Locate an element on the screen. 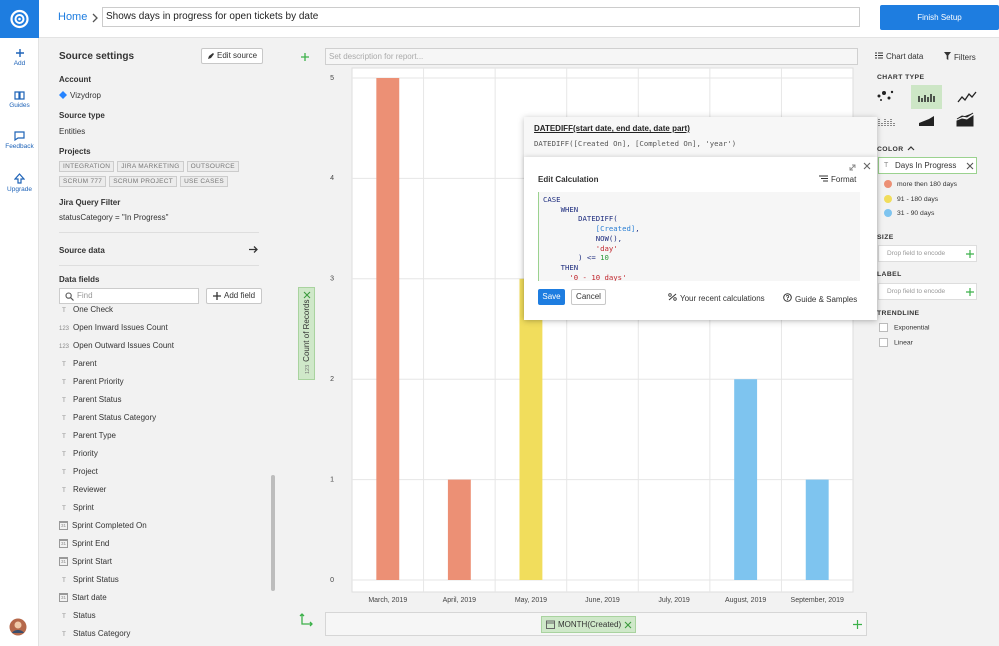 This screenshot has width=999, height=646. edit-source-button: Edit source is located at coordinates (232, 56).